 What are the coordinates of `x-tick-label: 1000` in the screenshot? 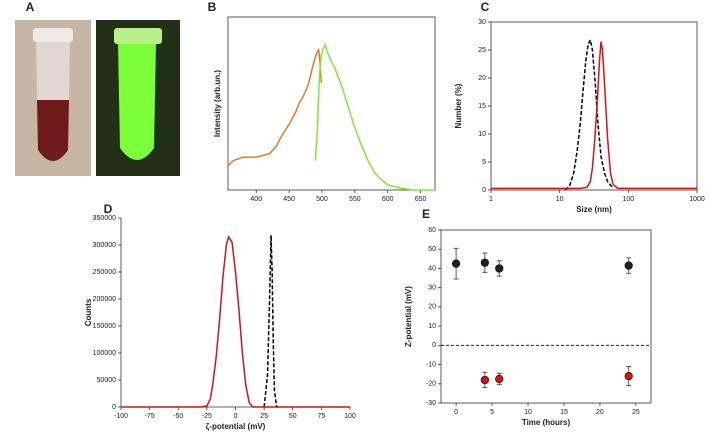 It's located at (697, 199).